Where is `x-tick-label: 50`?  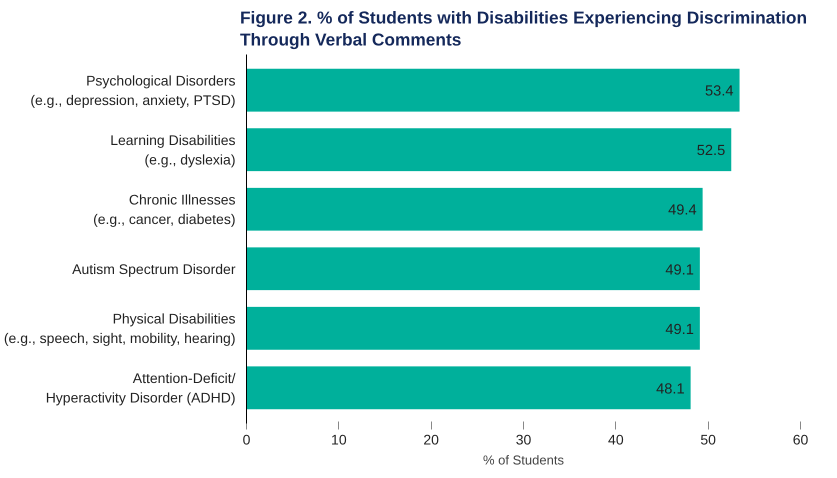 x-tick-label: 50 is located at coordinates (708, 440).